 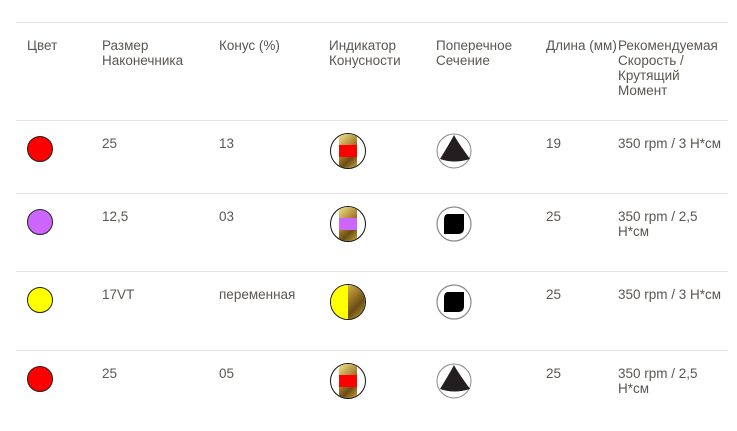 I want to click on size-cell: 12,5, so click(x=160, y=232).